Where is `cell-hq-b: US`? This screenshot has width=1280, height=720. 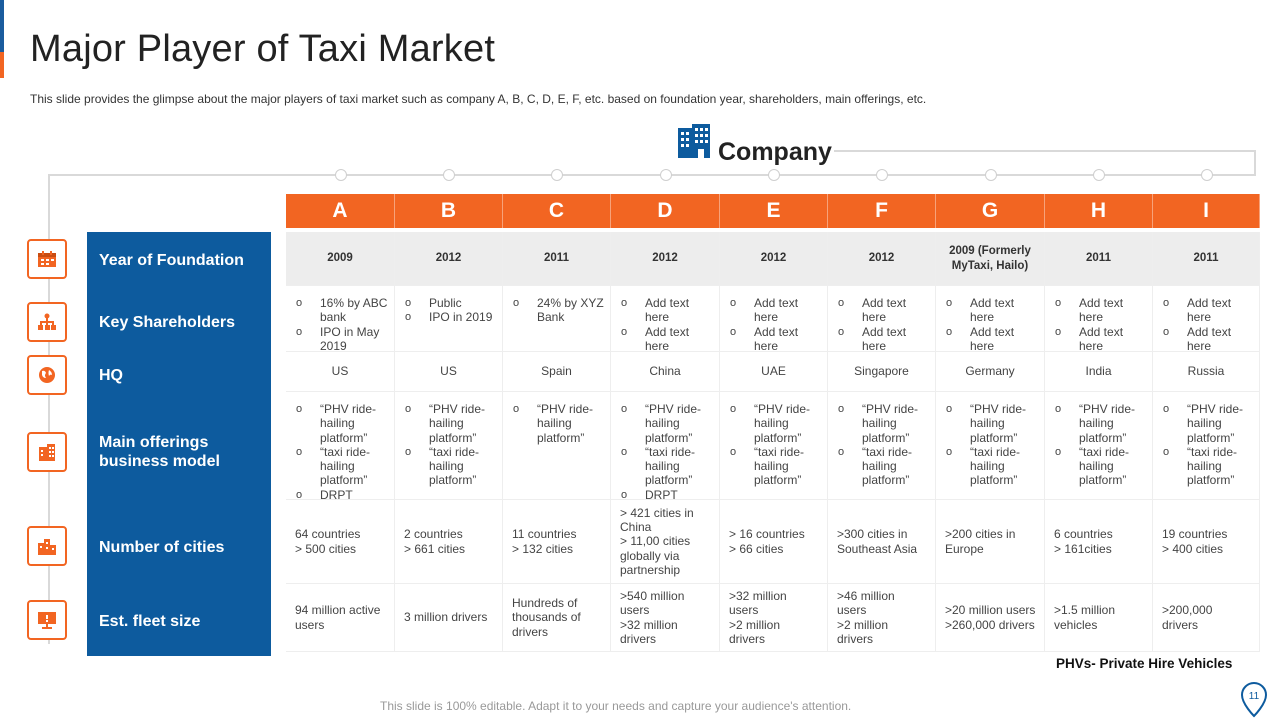
cell-hq-b: US is located at coordinates (449, 372).